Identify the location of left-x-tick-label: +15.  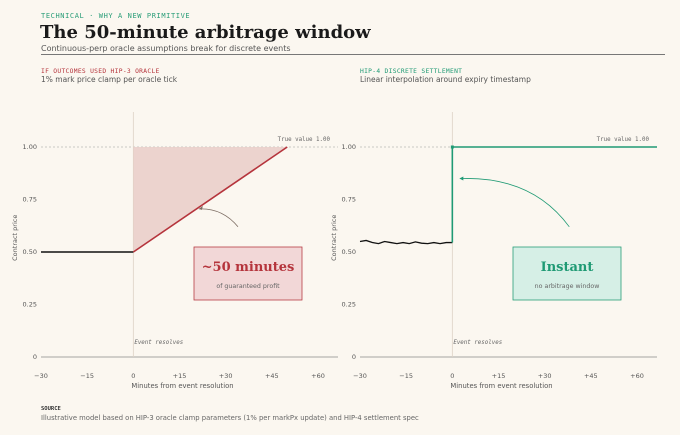
(180, 376).